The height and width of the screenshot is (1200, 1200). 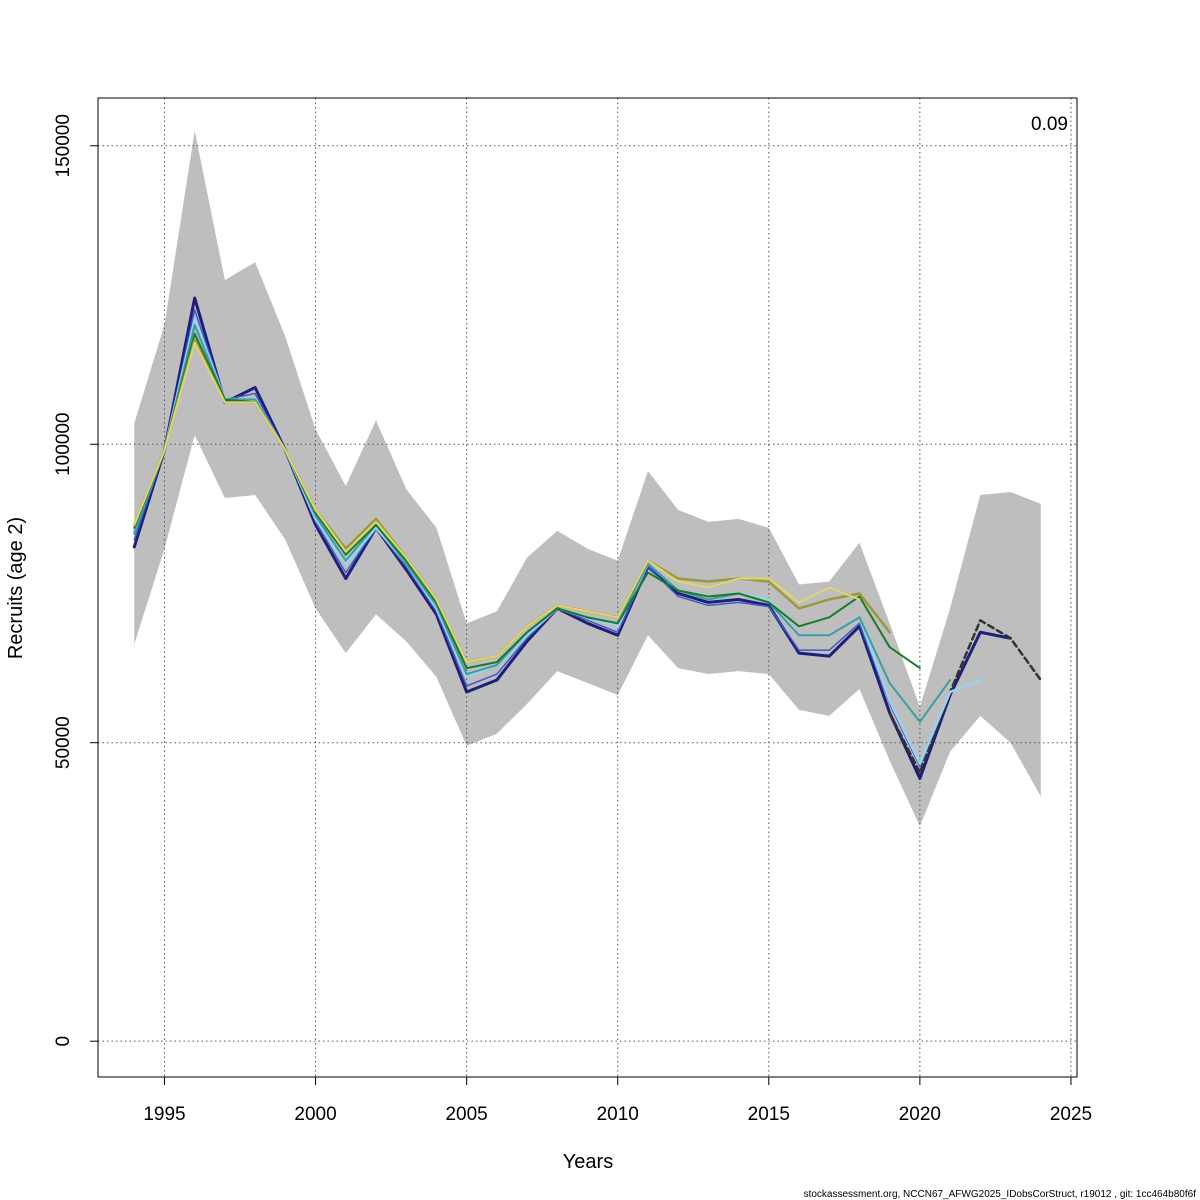 I want to click on x-tick-label: 2010, so click(x=618, y=1114).